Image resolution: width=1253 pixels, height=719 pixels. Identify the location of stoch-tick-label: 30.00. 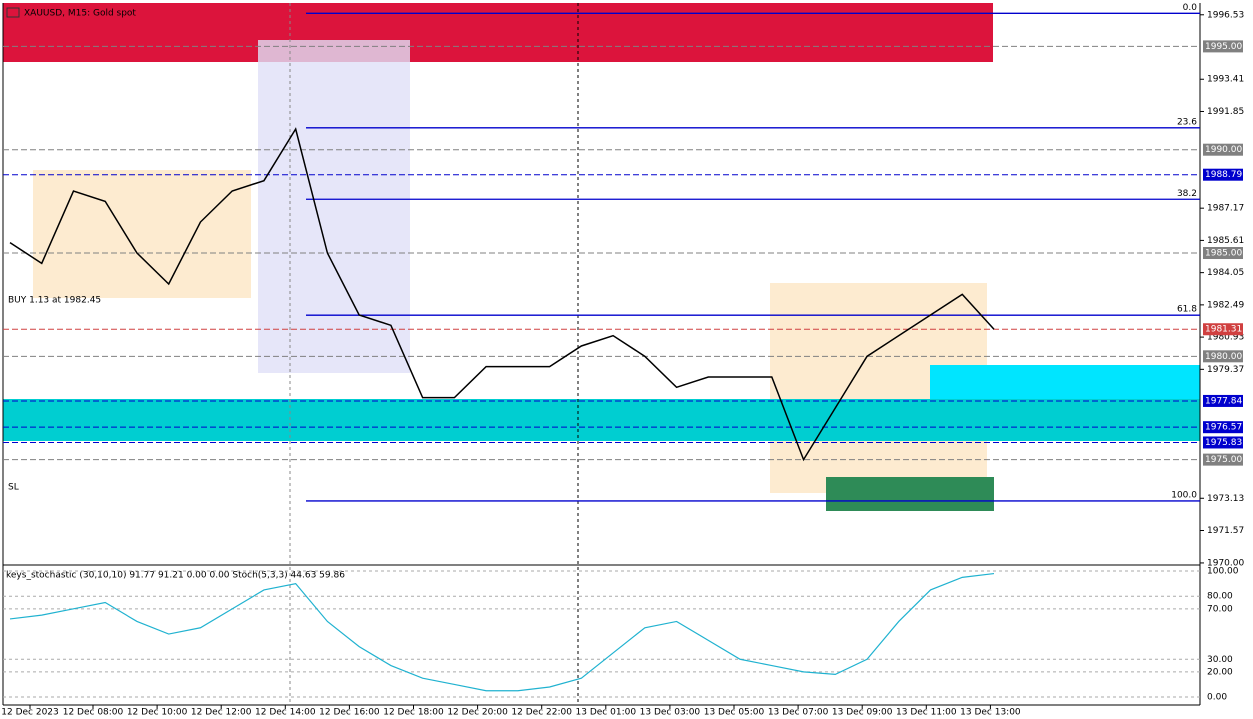
(1220, 660).